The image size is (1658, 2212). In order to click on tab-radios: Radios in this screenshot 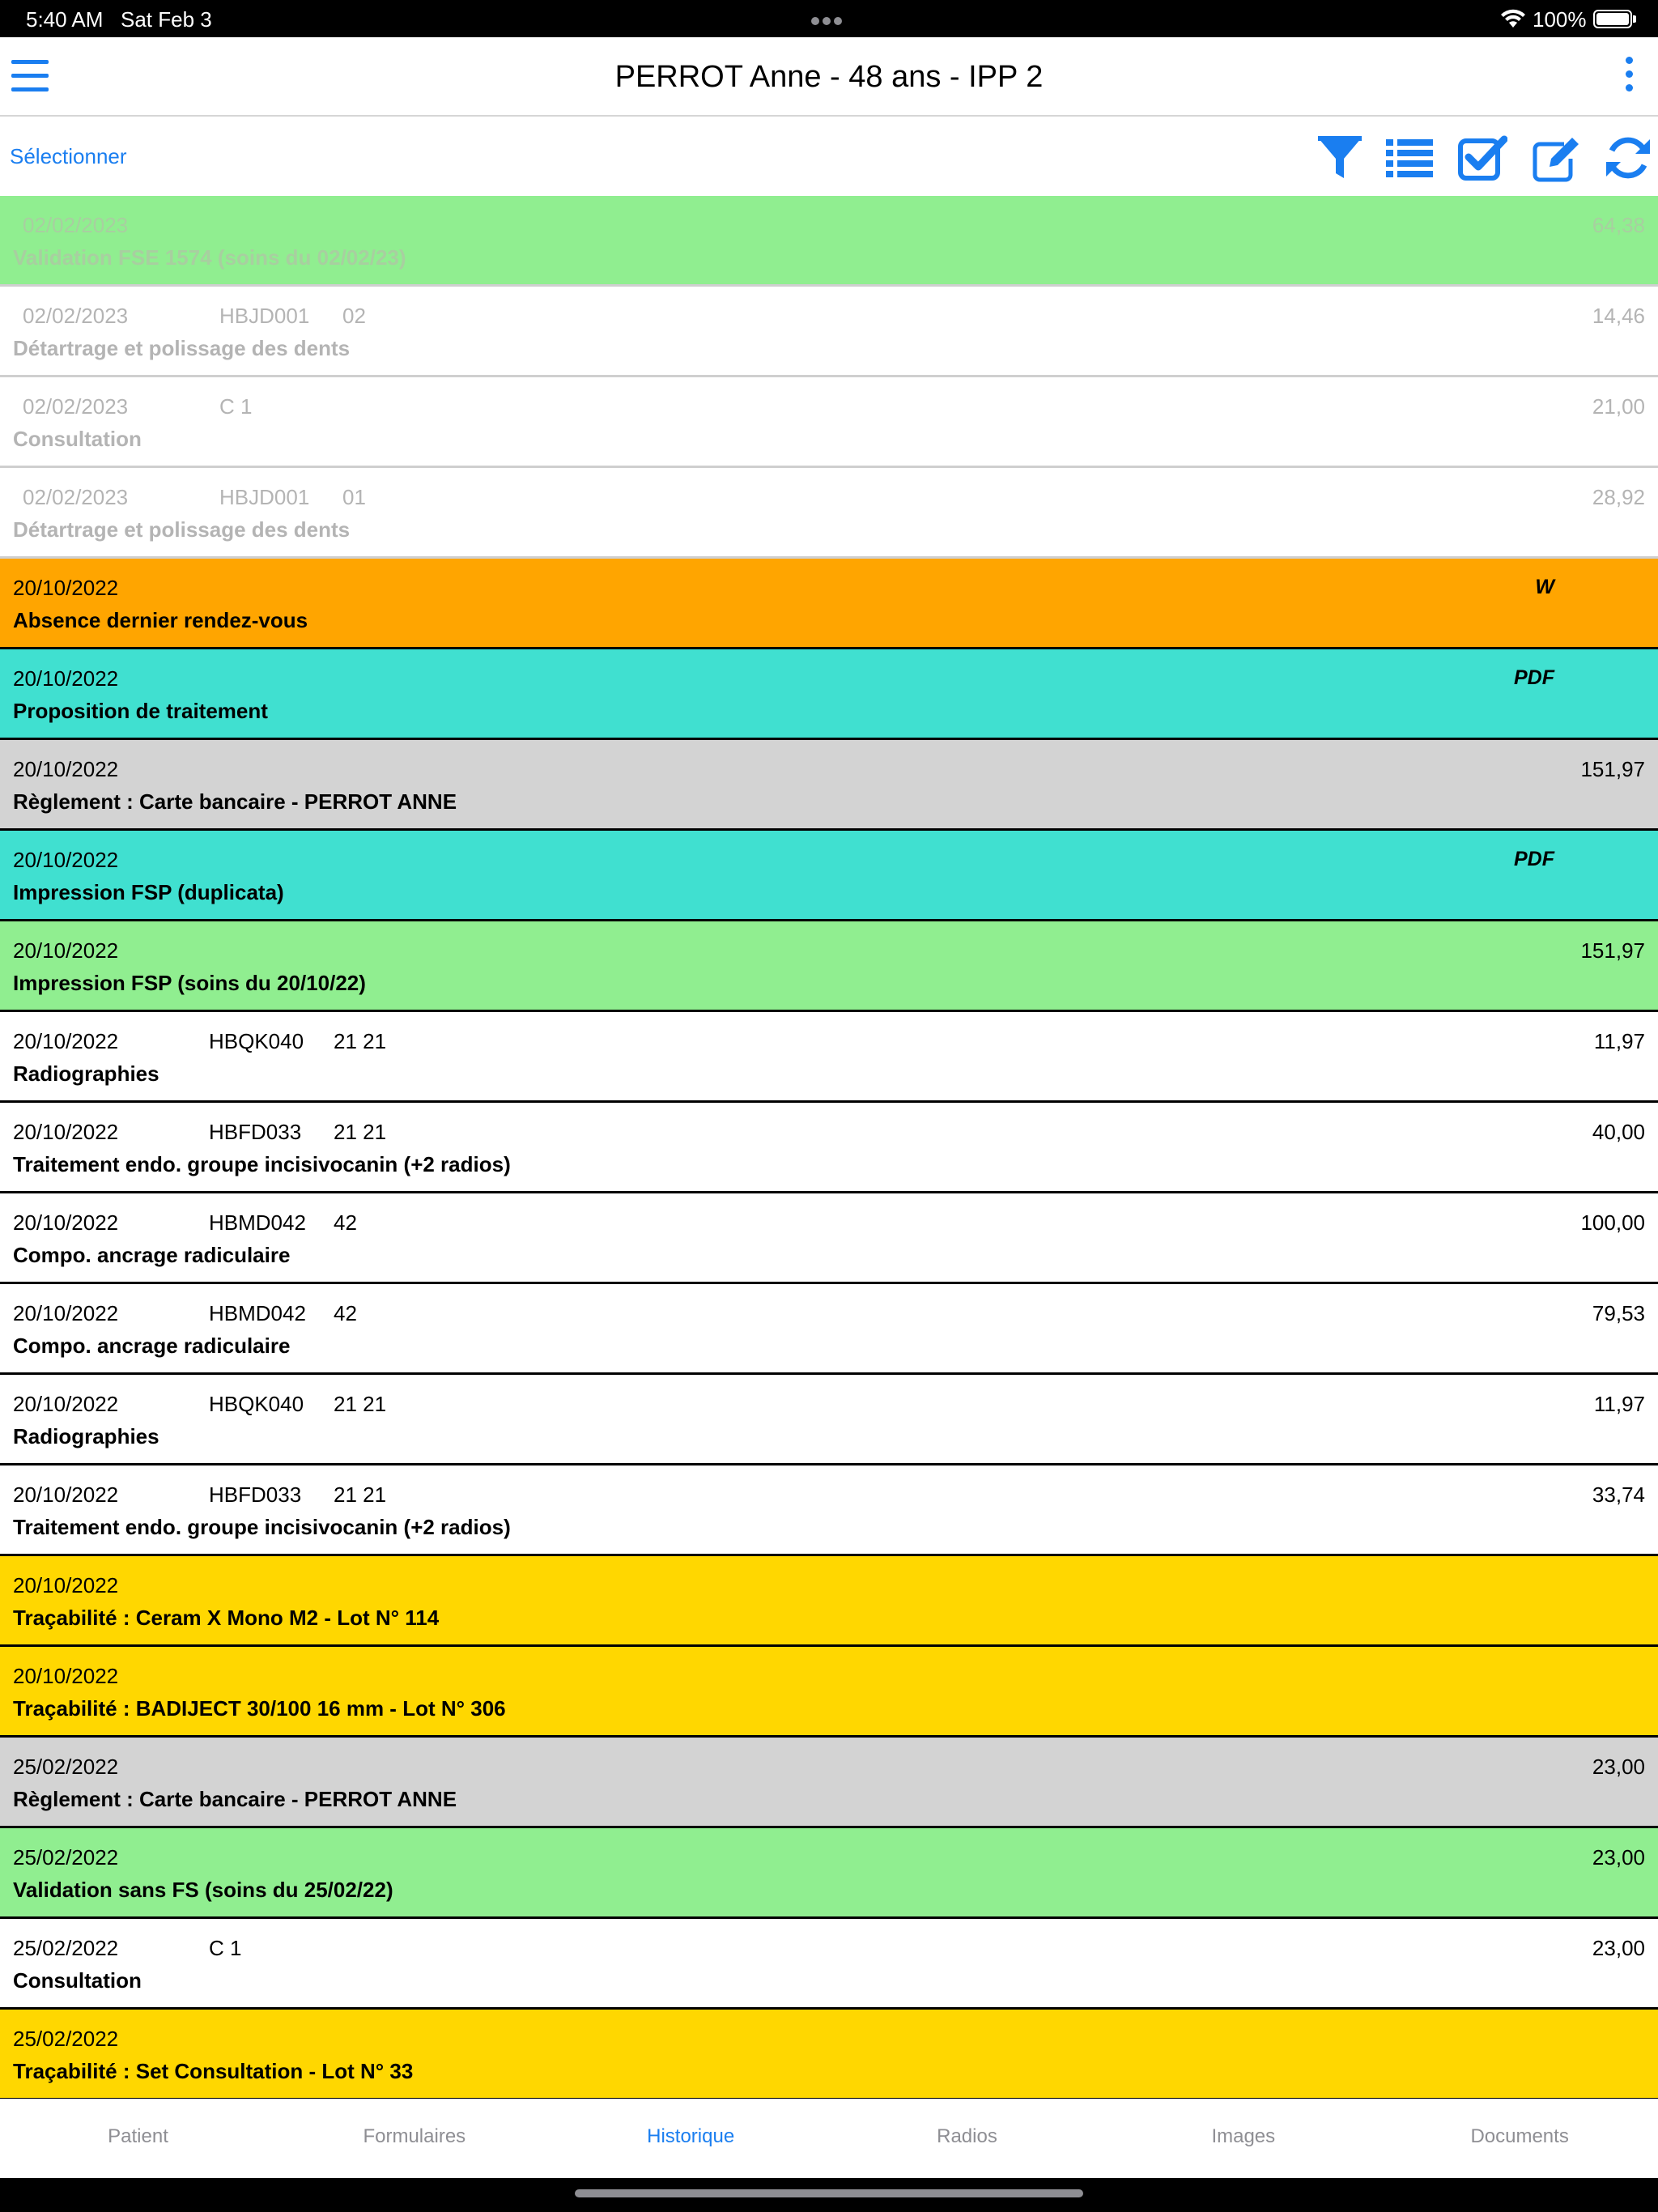, I will do `click(967, 2136)`.